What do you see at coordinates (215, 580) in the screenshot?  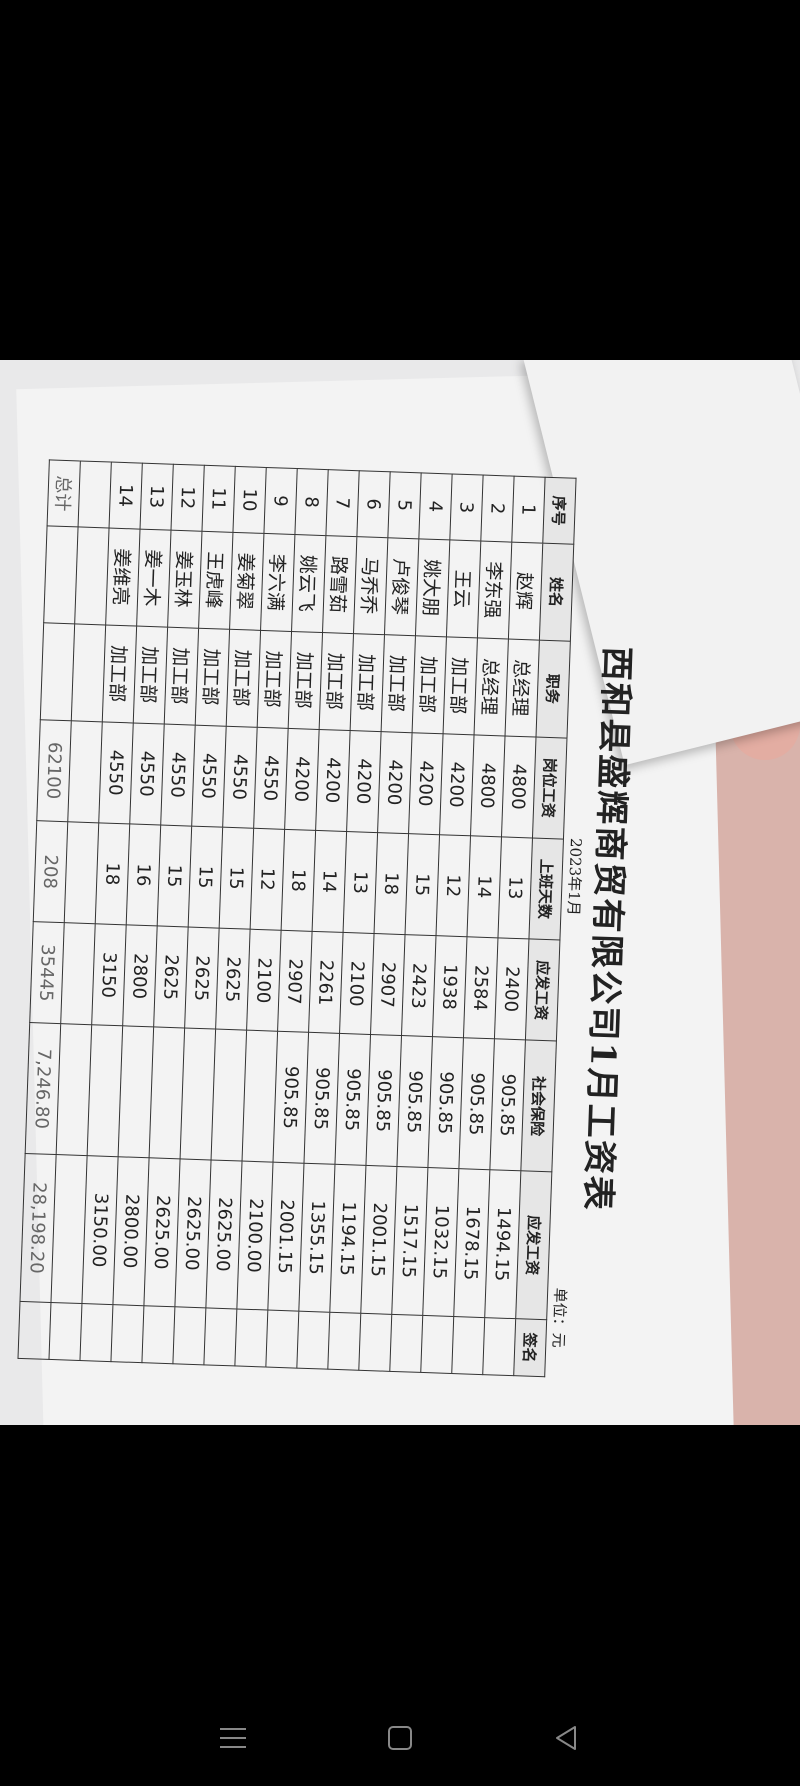 I see `table-cell: 王虎峰` at bounding box center [215, 580].